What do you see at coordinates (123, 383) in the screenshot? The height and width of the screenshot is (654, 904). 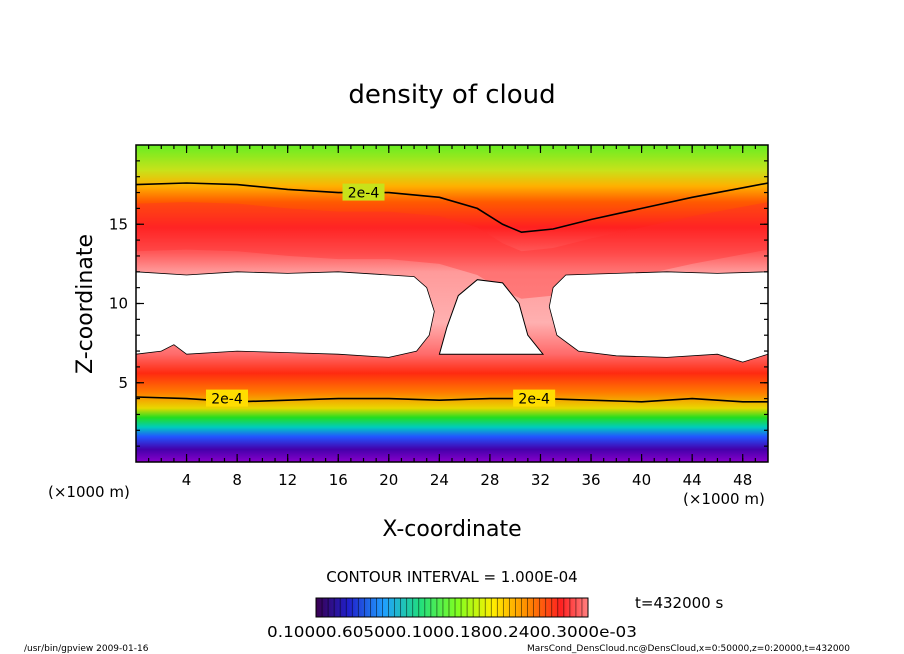 I see `y-tick-label: 5` at bounding box center [123, 383].